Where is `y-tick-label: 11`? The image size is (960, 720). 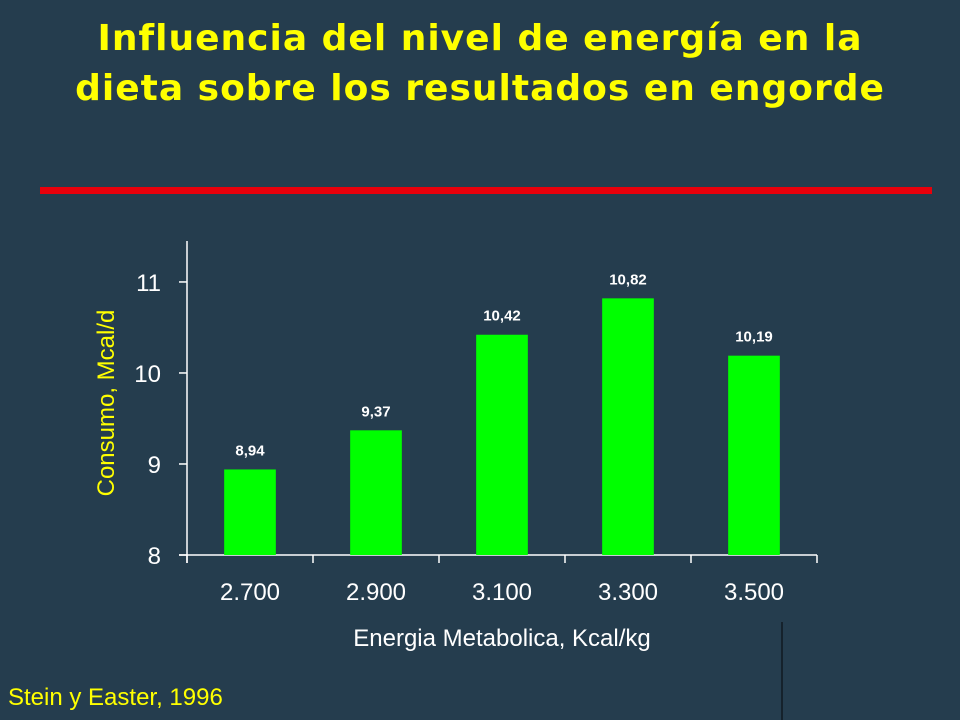
y-tick-label: 11 is located at coordinates (148, 283).